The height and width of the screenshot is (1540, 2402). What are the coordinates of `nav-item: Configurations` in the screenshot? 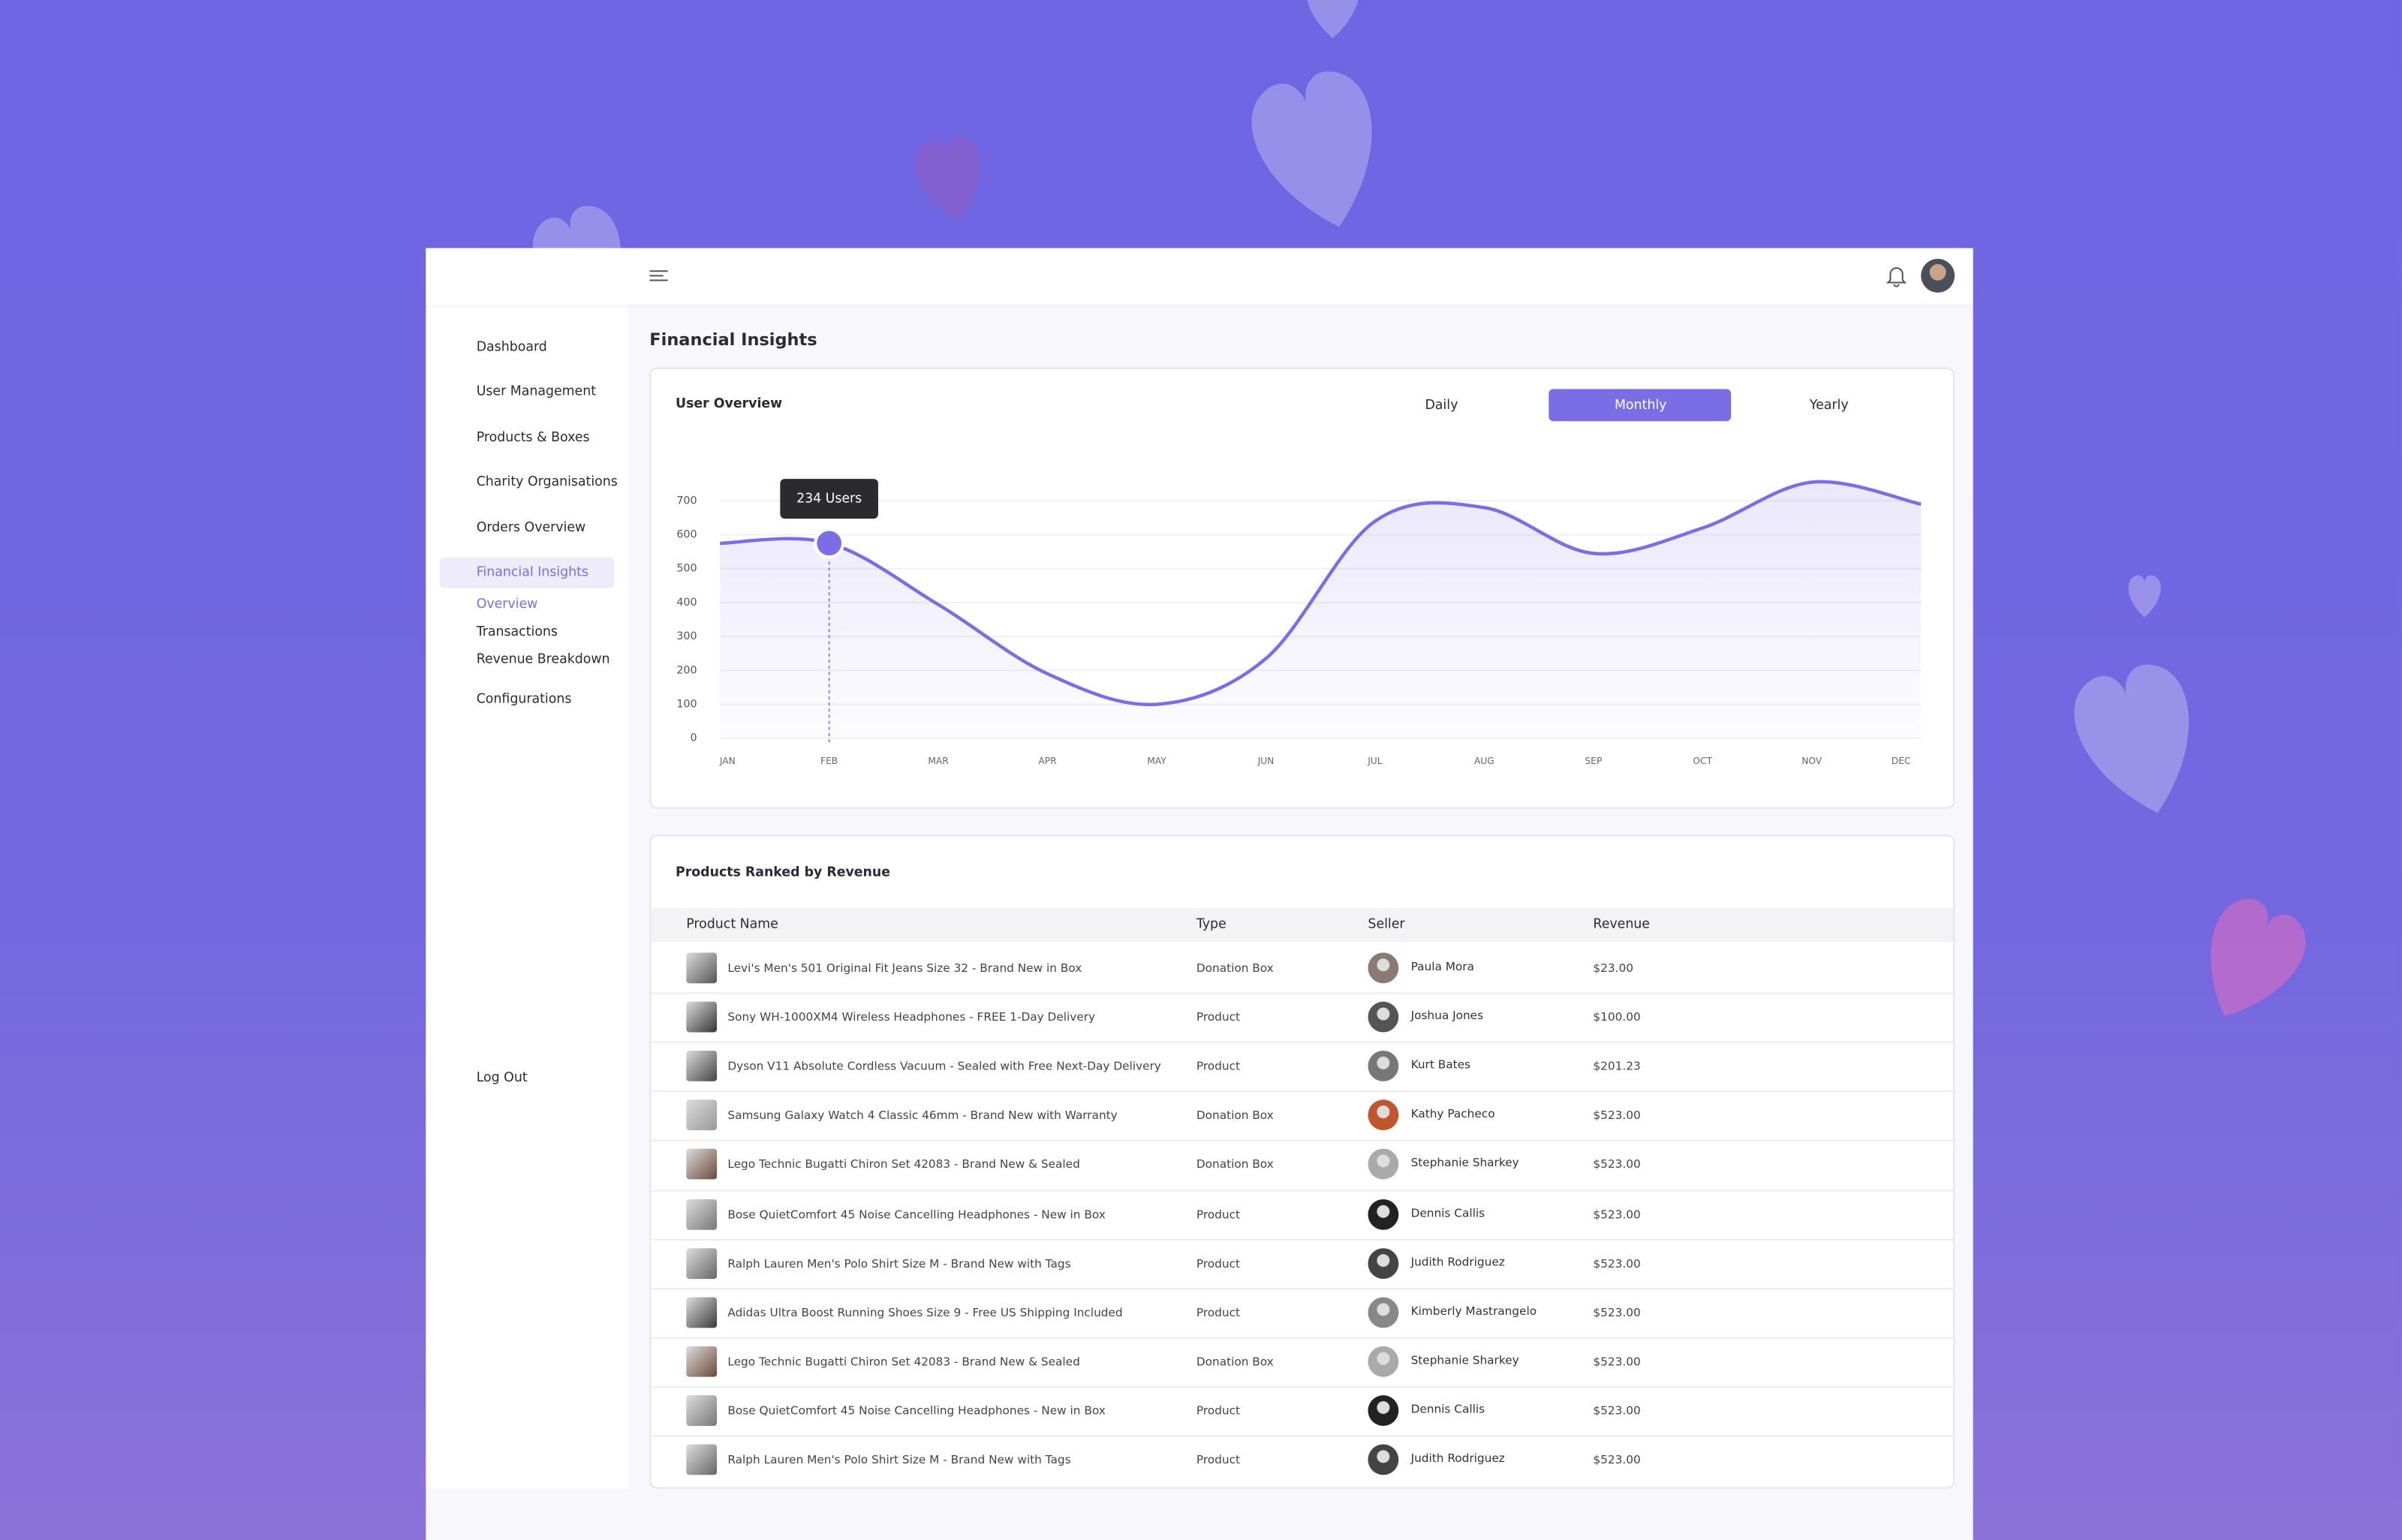 It's located at (524, 700).